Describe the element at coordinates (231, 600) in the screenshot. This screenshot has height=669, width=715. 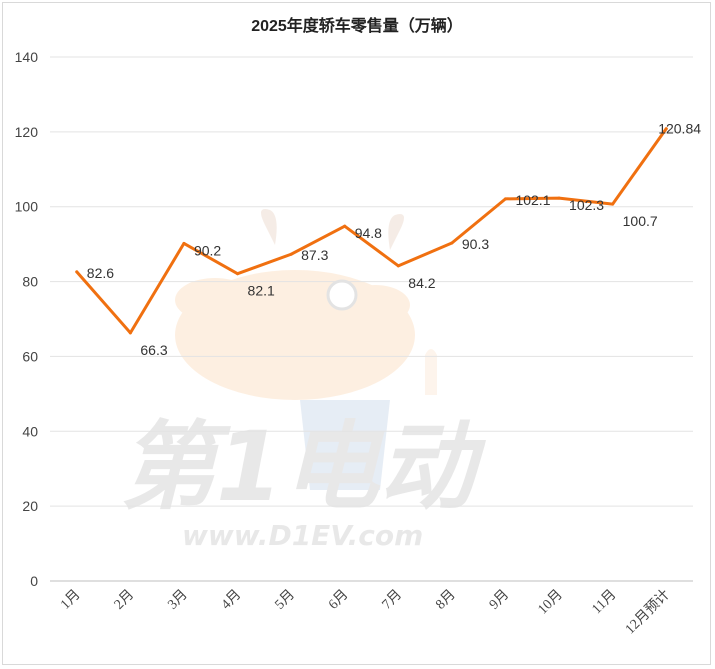
I see `x-tick-label: 4月` at that location.